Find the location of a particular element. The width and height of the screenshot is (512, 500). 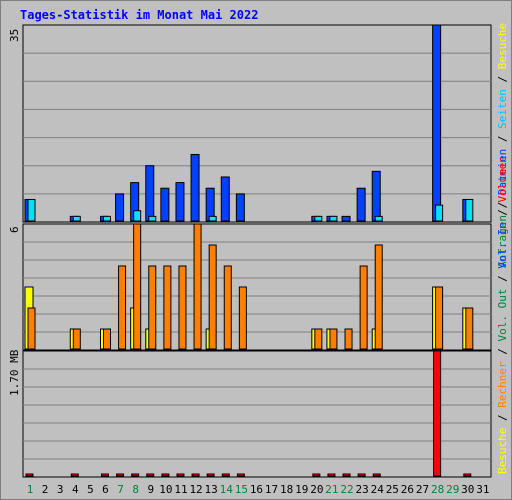

legend-entry: Seiten is located at coordinates (502, 109).